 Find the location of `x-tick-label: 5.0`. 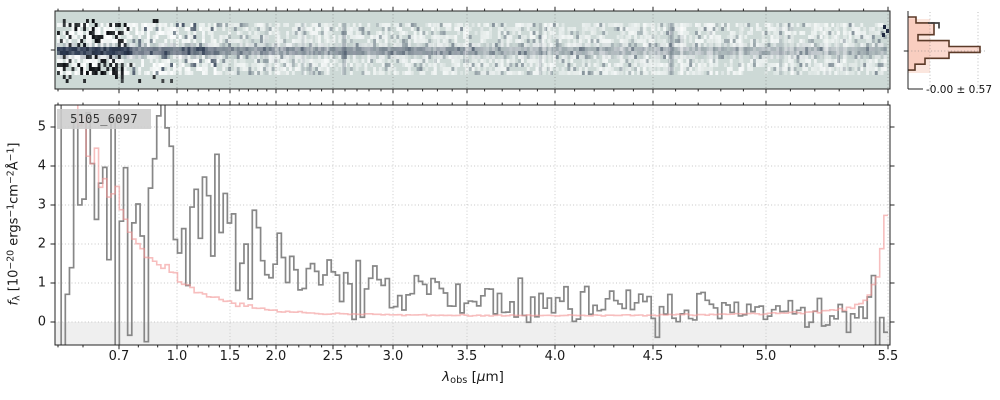

x-tick-label: 5.0 is located at coordinates (766, 356).